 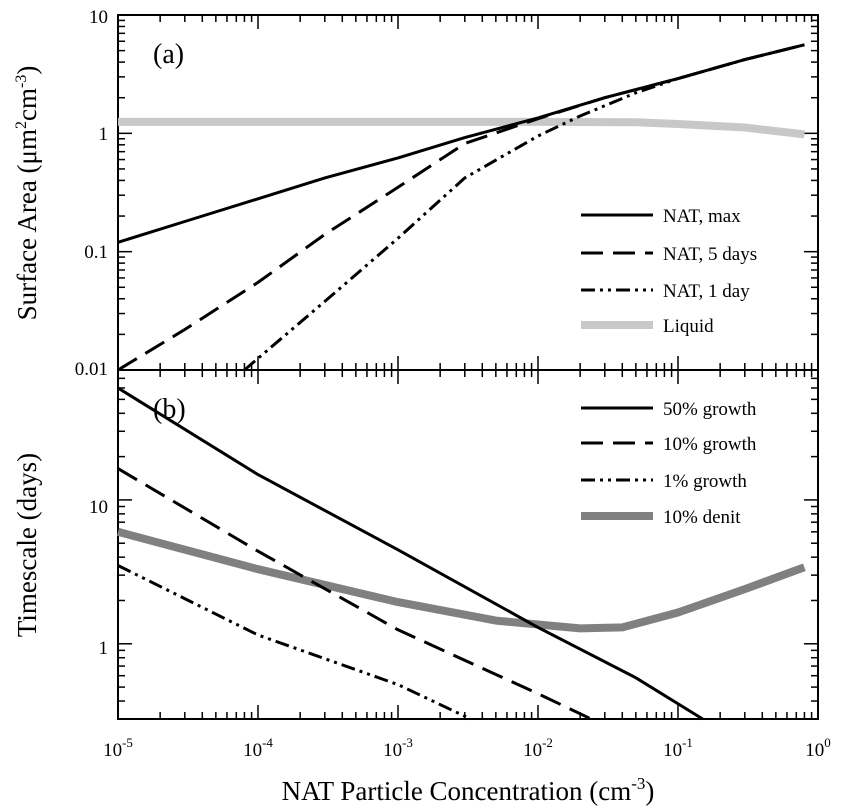 I want to click on ytick-a-3: 10, so click(x=98, y=17).